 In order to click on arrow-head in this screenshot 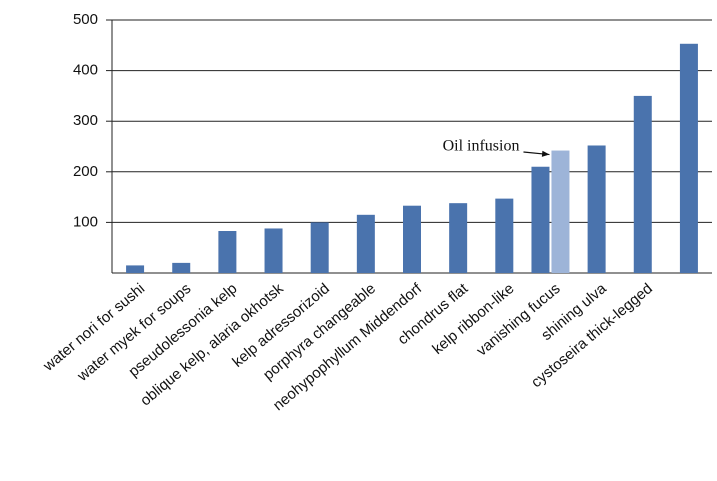, I will do `click(545, 153)`.